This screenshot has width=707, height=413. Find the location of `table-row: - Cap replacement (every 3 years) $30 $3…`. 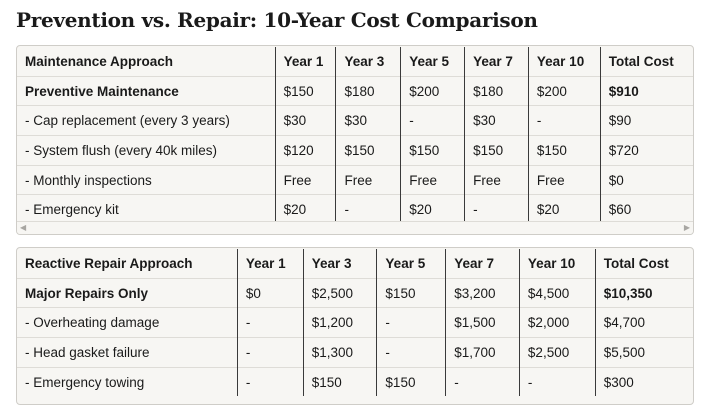

table-row: - Cap replacement (every 3 years) $30 $3… is located at coordinates (355, 120).